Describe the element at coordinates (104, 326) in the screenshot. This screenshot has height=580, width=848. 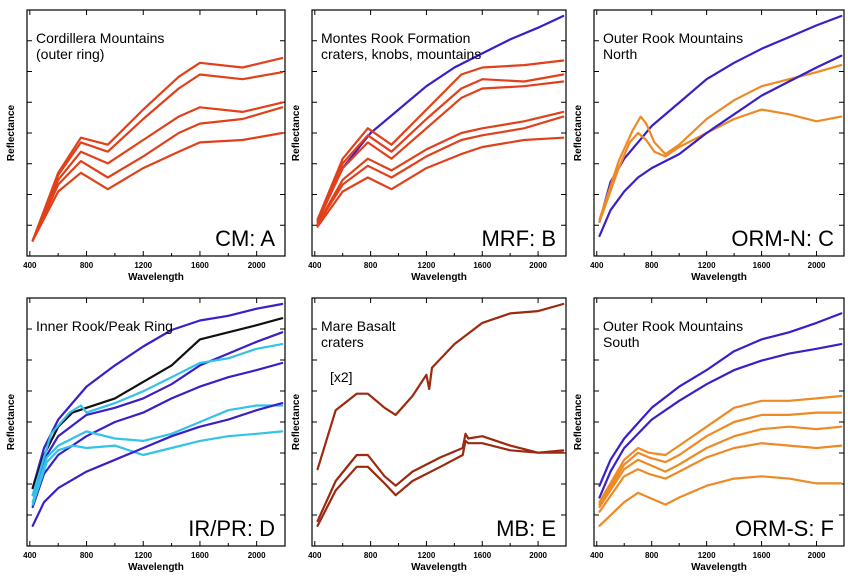
I see `panel-title: Inner Rook/Peak Ring` at that location.